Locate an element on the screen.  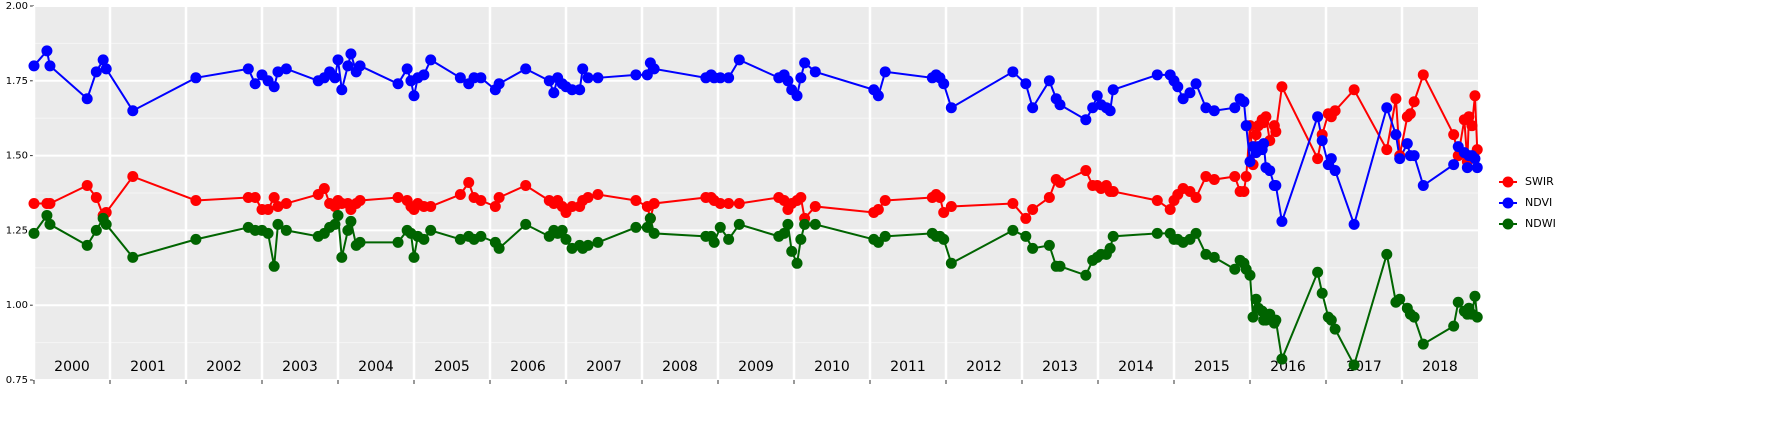
year-label: 2008 is located at coordinates (680, 367).